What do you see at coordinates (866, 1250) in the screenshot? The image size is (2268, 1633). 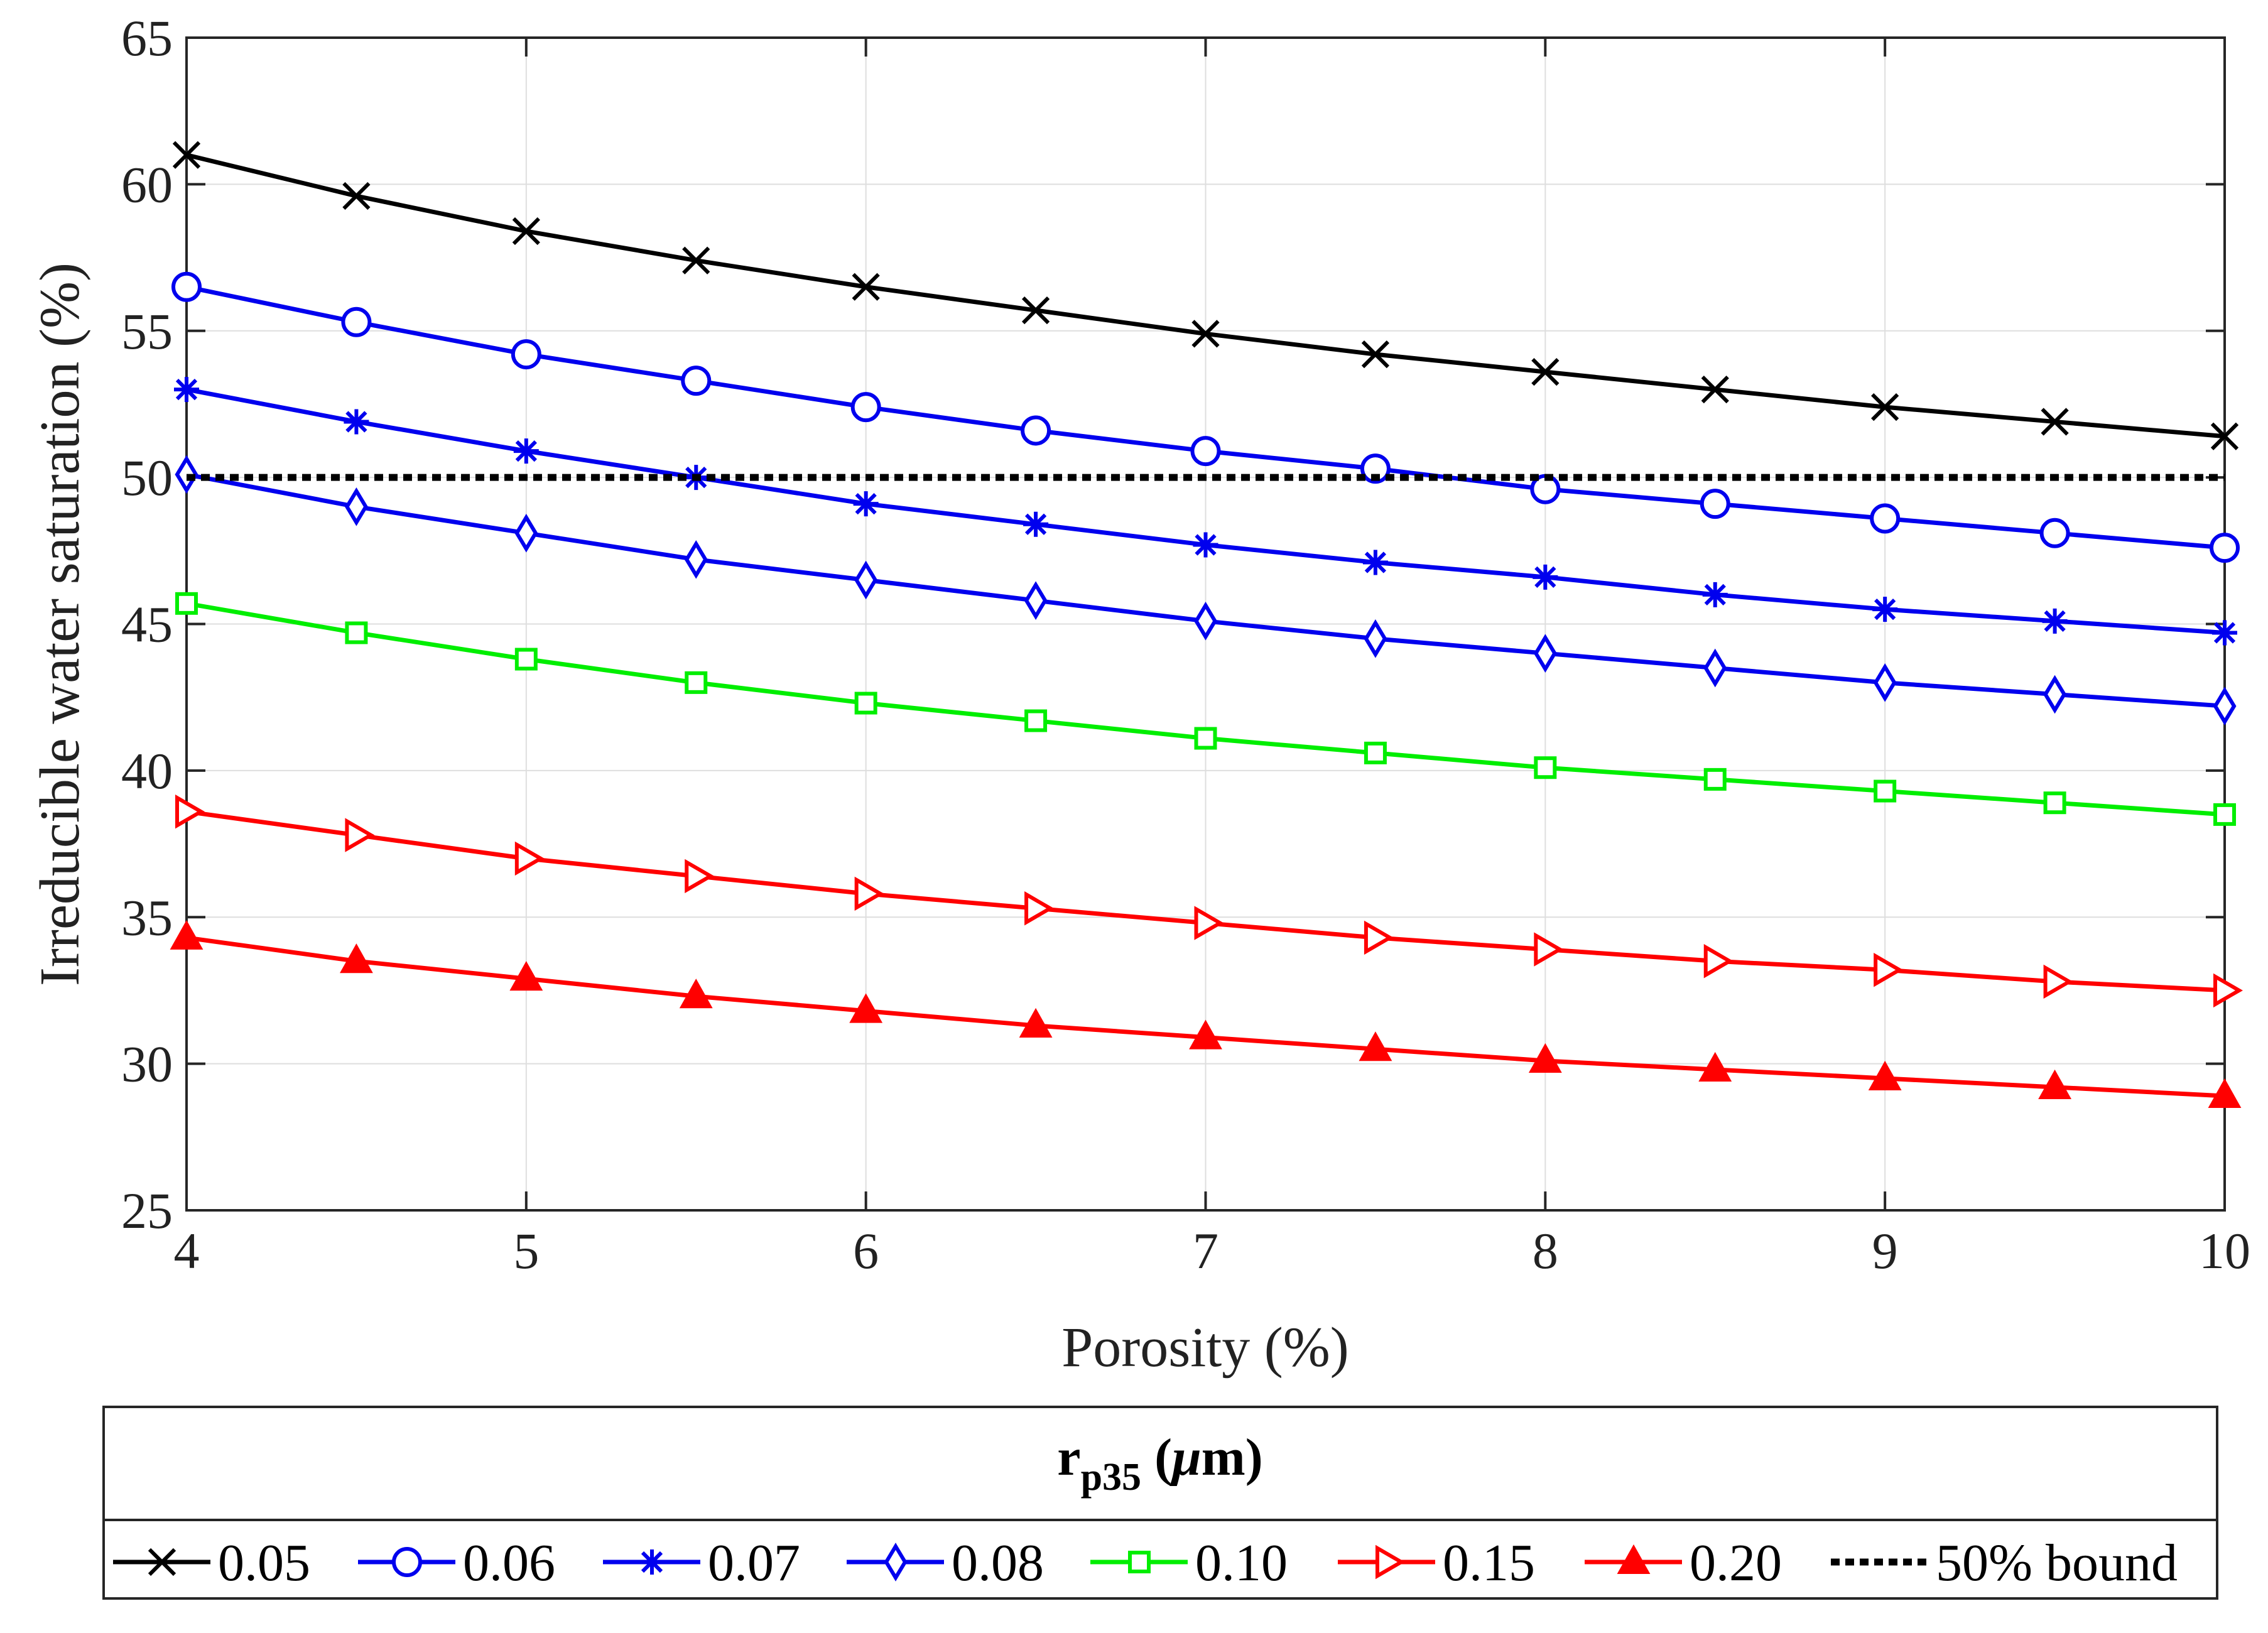 I see `x-tick-label: 6` at bounding box center [866, 1250].